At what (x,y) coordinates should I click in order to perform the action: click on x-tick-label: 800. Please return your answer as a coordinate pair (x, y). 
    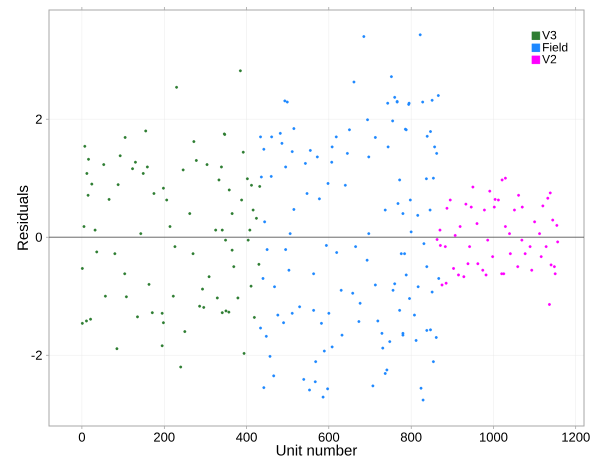
    Looking at the image, I should click on (411, 437).